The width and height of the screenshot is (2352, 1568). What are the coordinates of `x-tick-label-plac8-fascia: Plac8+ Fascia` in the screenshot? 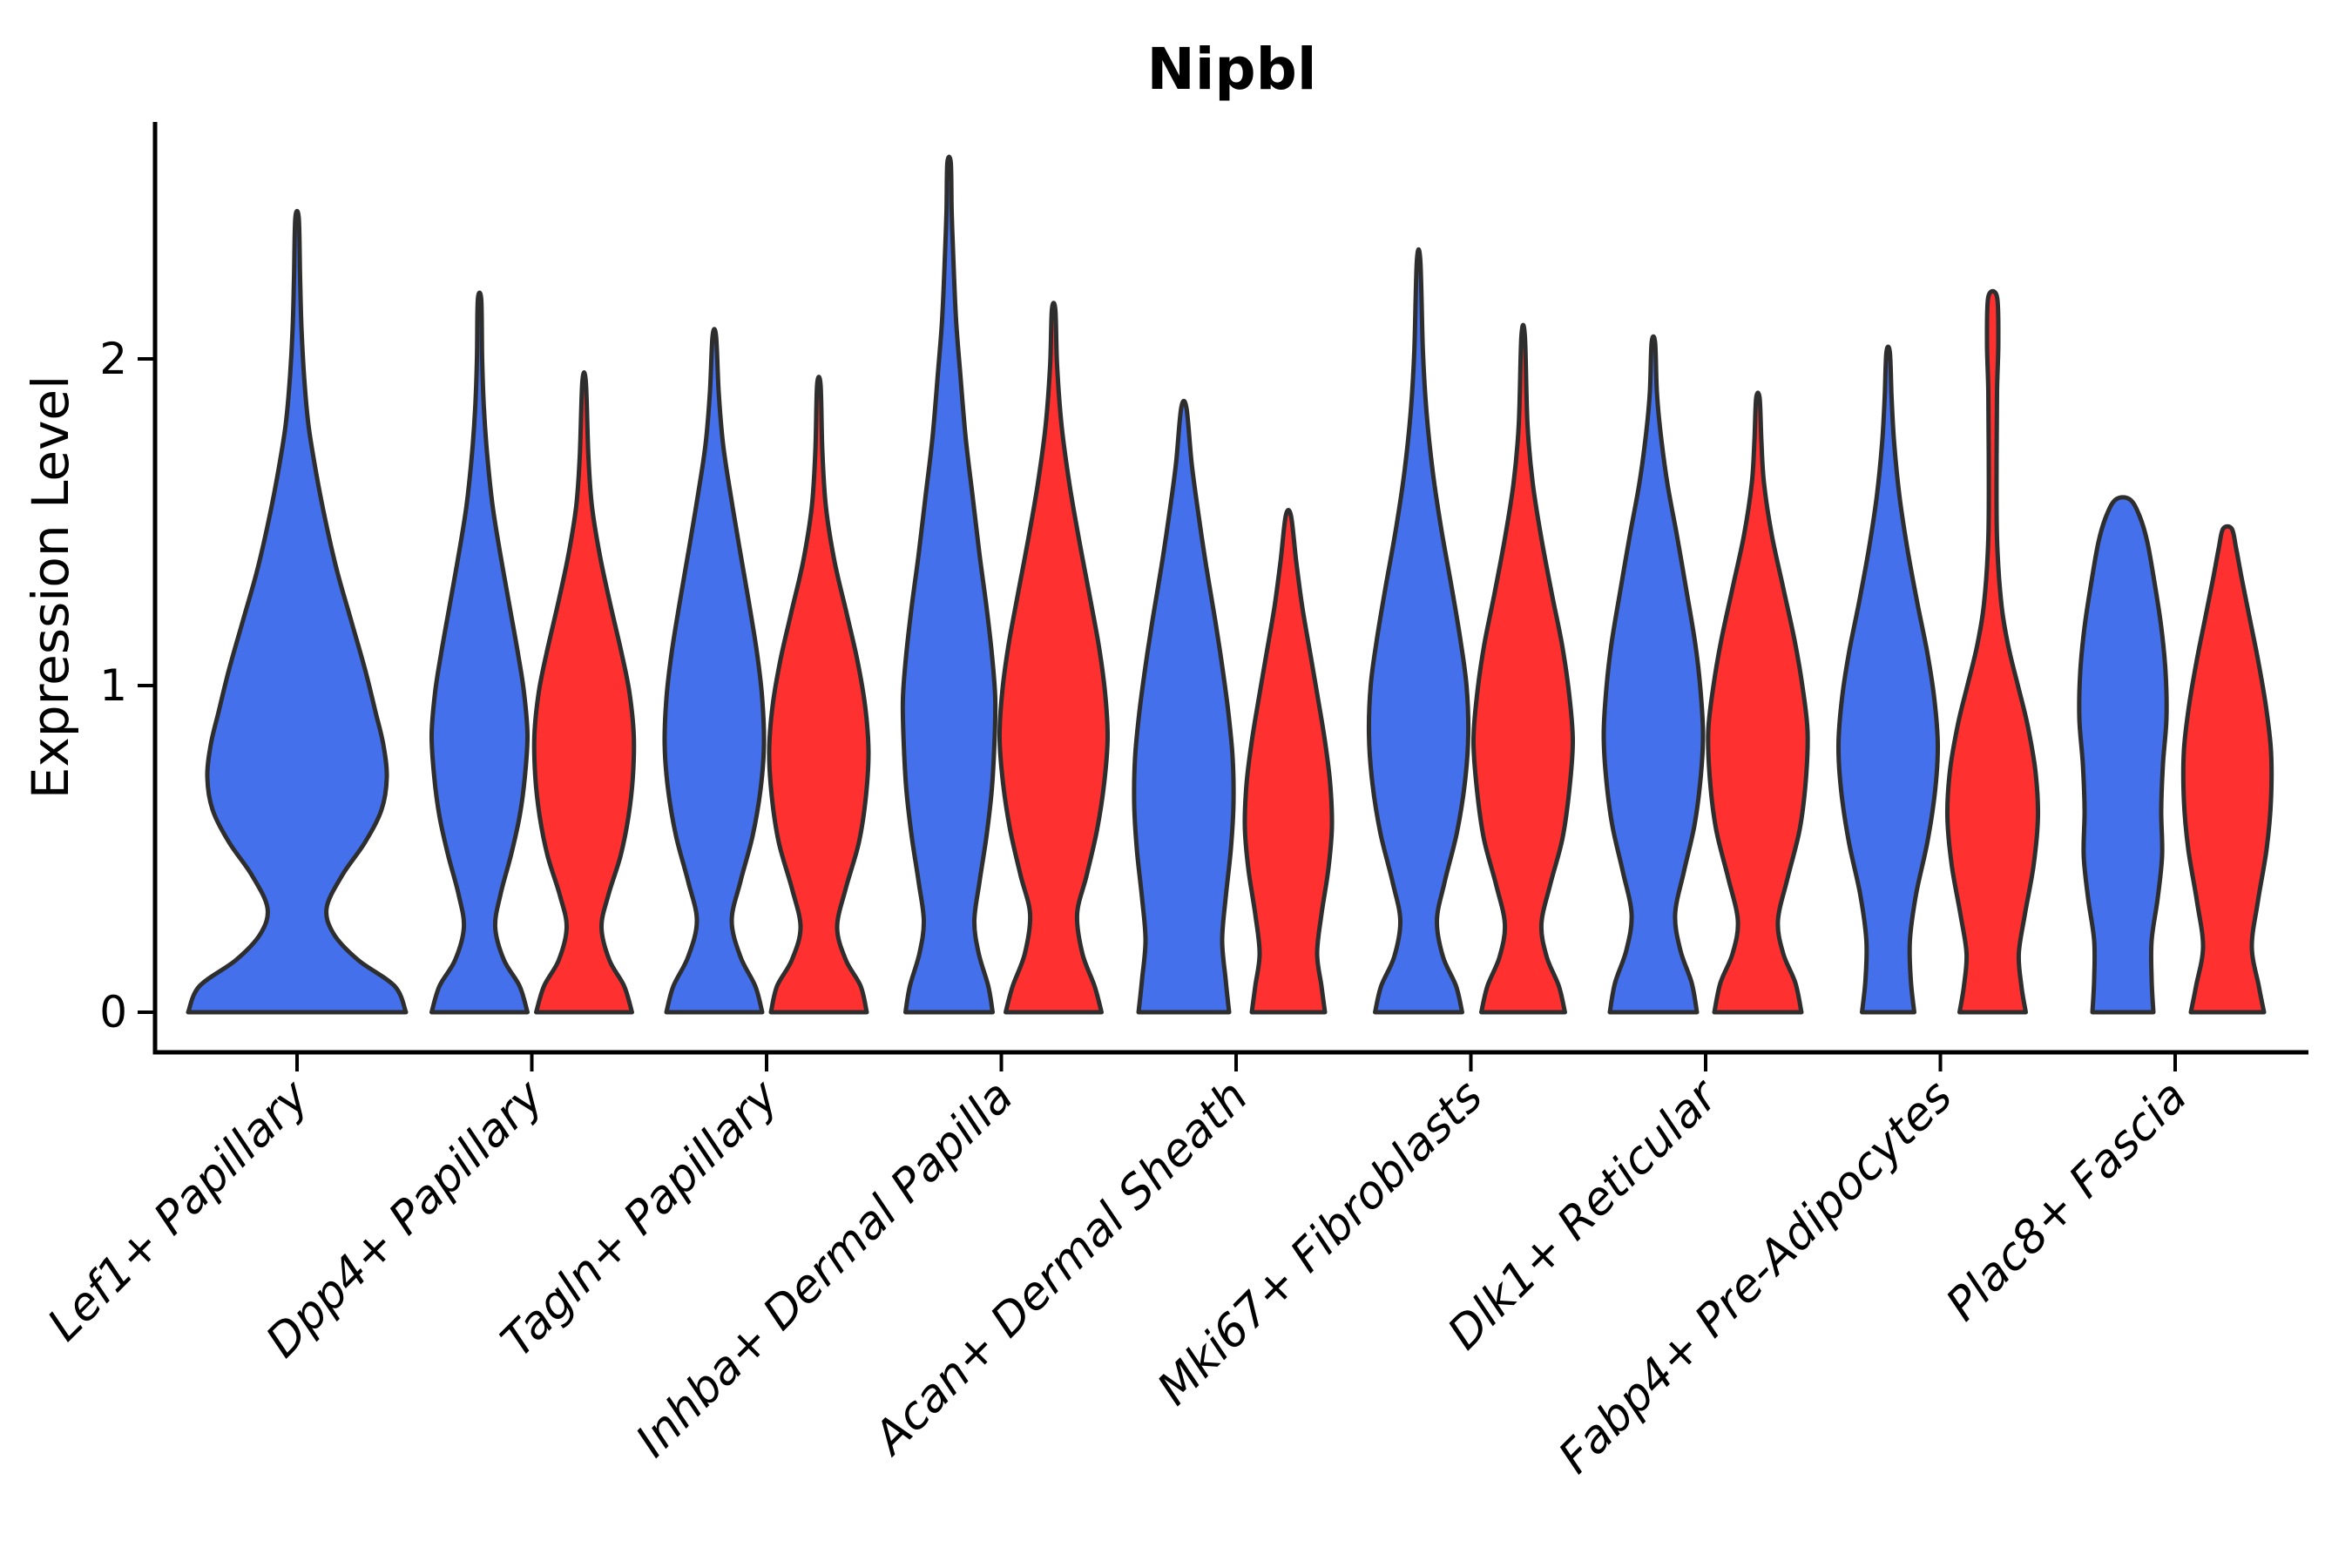 It's located at (2066, 1201).